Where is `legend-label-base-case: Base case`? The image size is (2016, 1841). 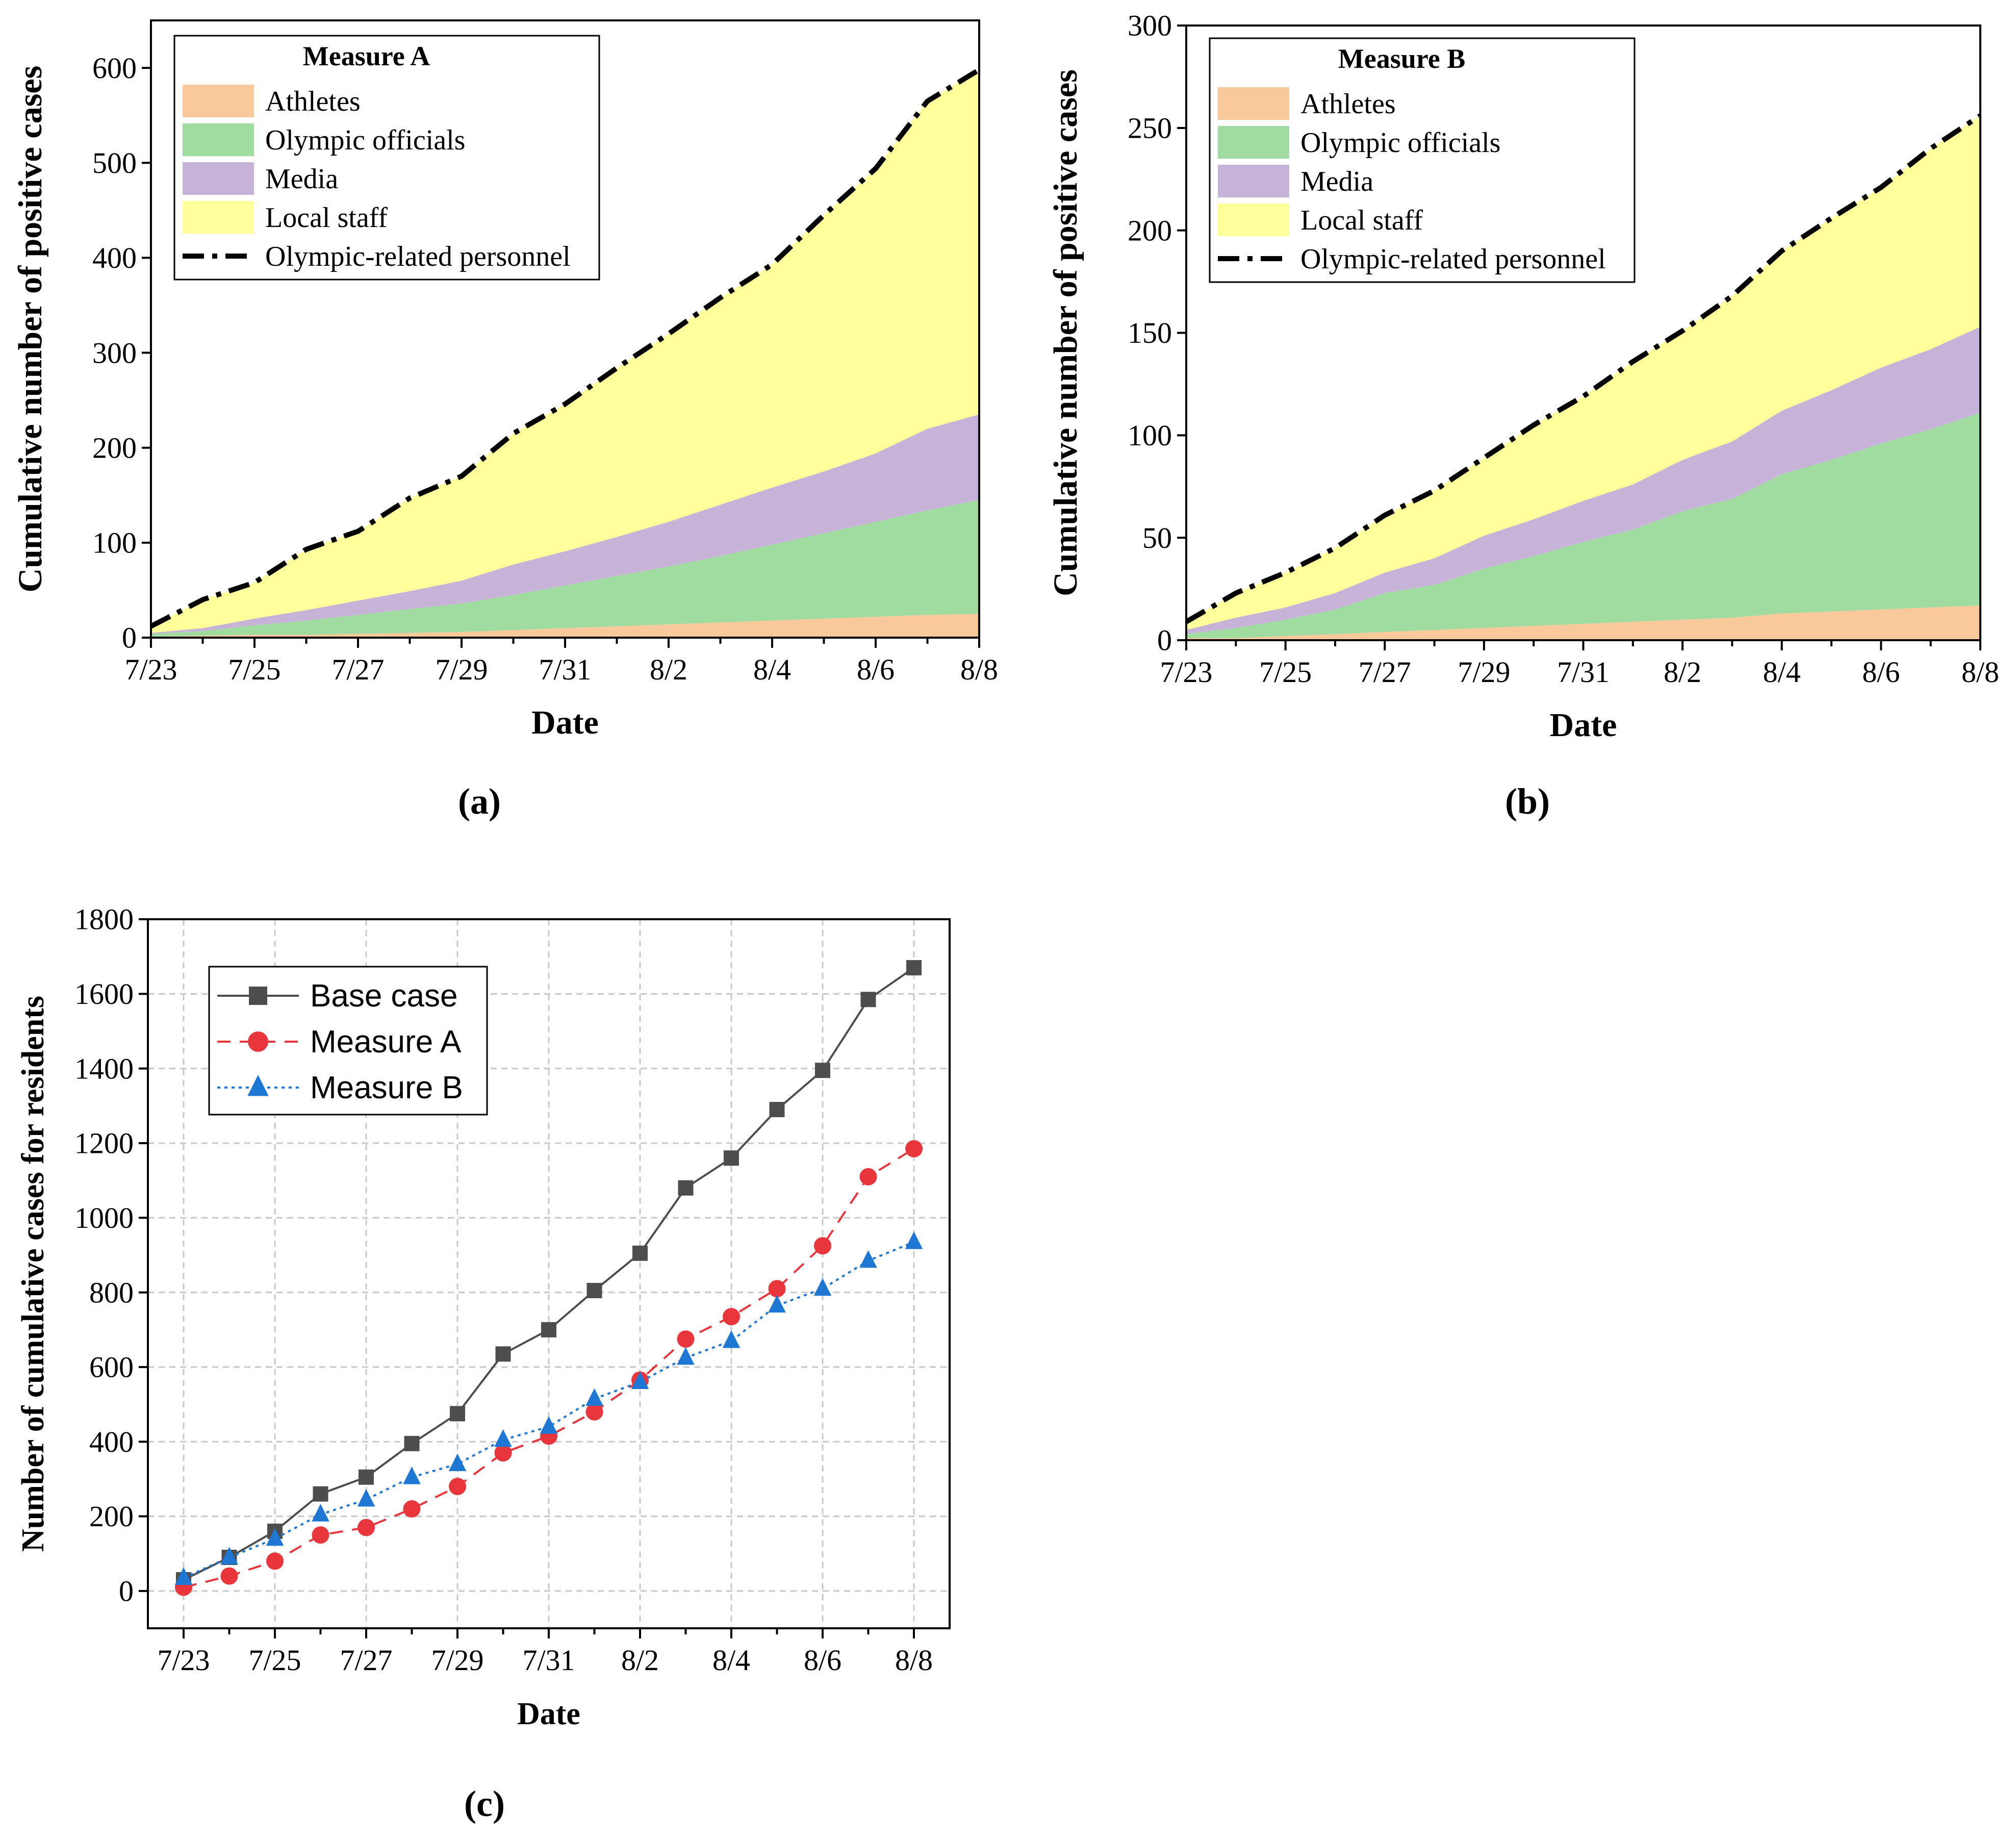 legend-label-base-case: Base case is located at coordinates (384, 996).